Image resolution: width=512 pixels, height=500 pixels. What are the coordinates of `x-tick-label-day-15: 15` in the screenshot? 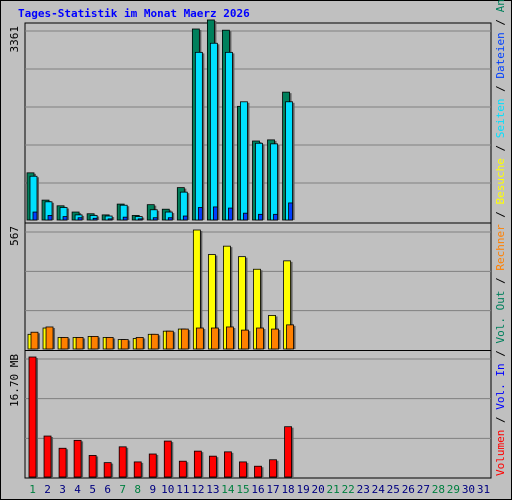 It's located at (242, 489).